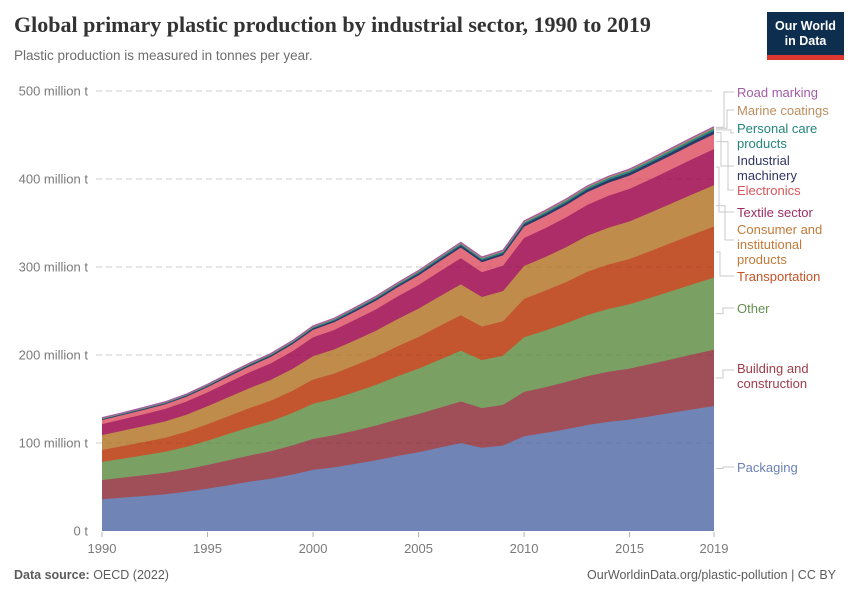  Describe the element at coordinates (524, 548) in the screenshot. I see `x-tick-label: 2010` at that location.